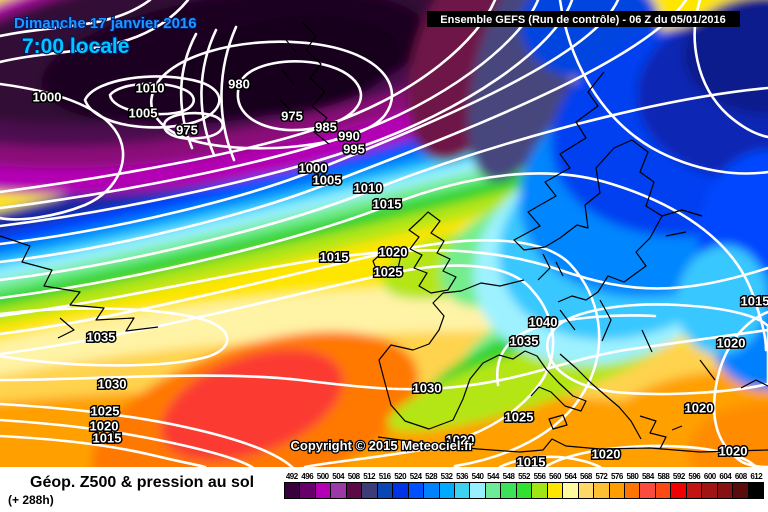  Describe the element at coordinates (493, 476) in the screenshot. I see `legend-value: 544` at that location.